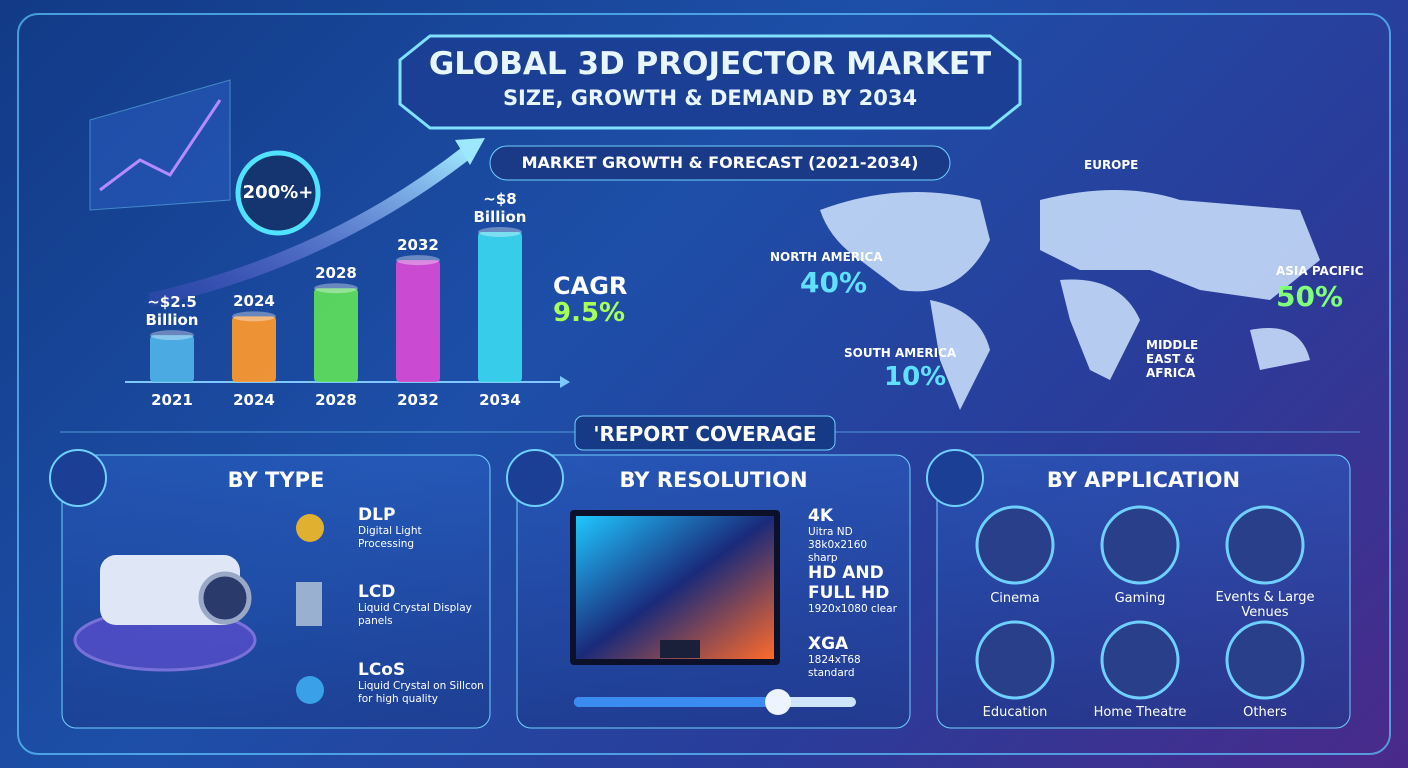 The width and height of the screenshot is (1408, 768). I want to click on x-tick-label: 2032, so click(418, 400).